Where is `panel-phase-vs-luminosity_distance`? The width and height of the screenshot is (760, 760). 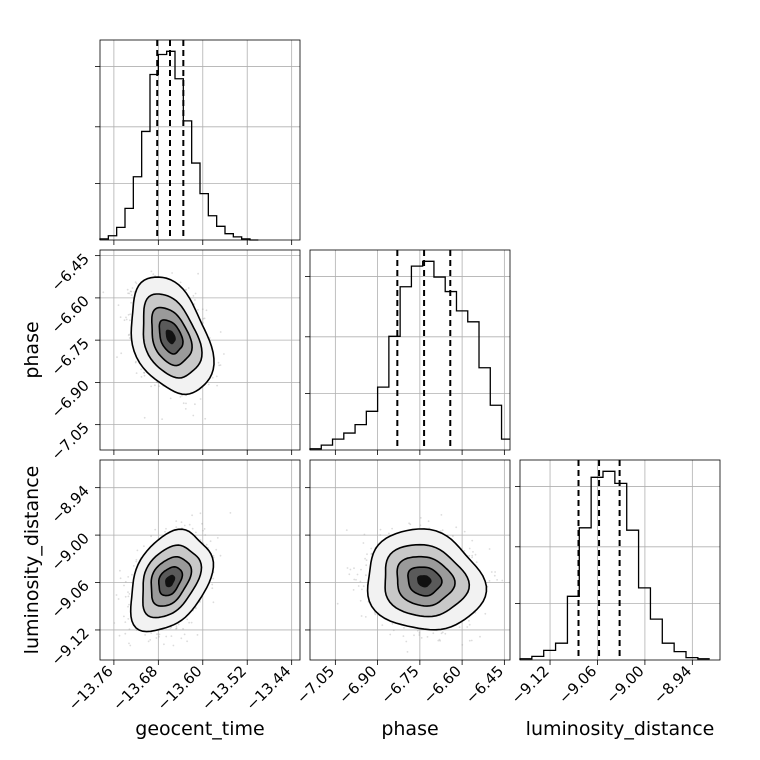
panel-phase-vs-luminosity_distance is located at coordinates (410, 560).